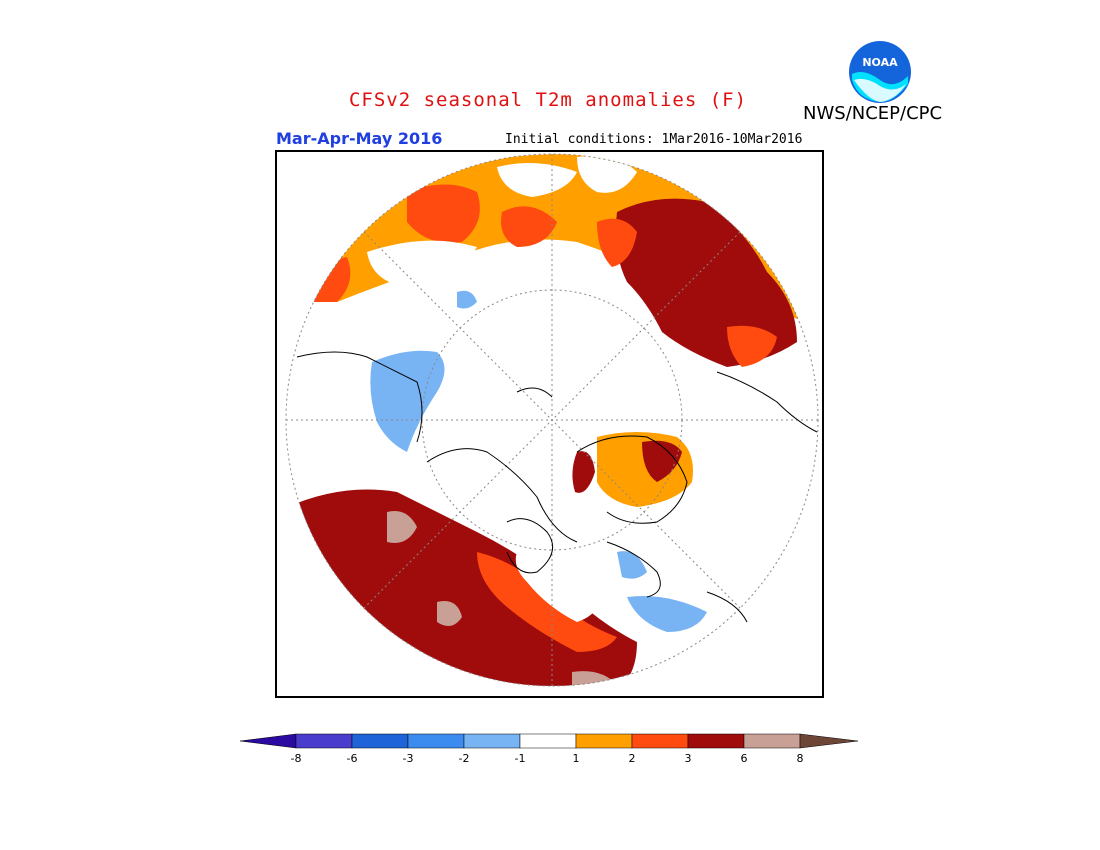  What do you see at coordinates (422, 263) in the screenshot?
I see `region-white-central-asia` at bounding box center [422, 263].